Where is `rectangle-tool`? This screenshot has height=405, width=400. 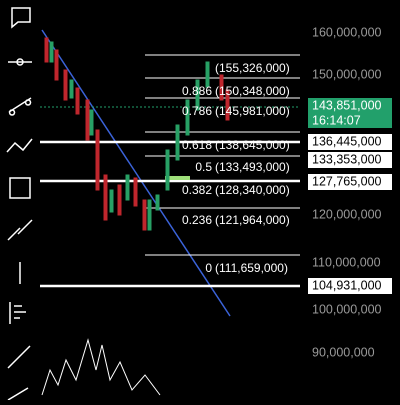 rectangle-tool is located at coordinates (20, 188).